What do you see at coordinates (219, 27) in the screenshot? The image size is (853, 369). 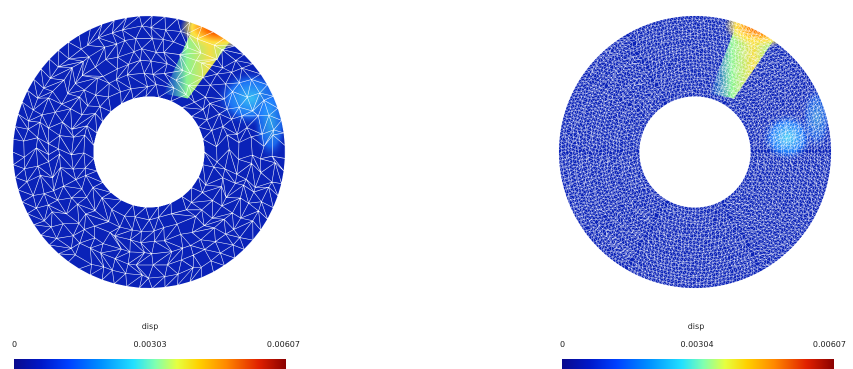 I see `hotspot` at bounding box center [219, 27].